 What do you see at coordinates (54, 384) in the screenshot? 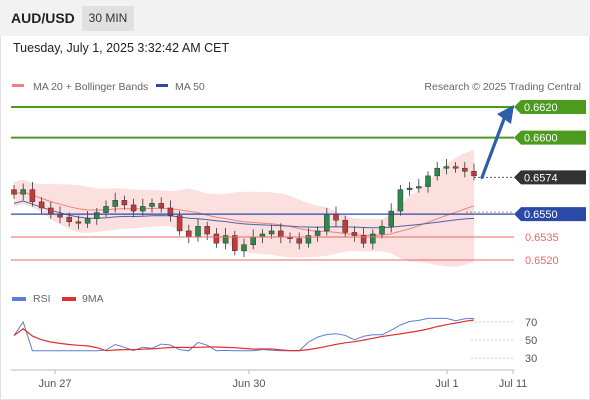
I see `x-tick-label: Jun 27` at bounding box center [54, 384].